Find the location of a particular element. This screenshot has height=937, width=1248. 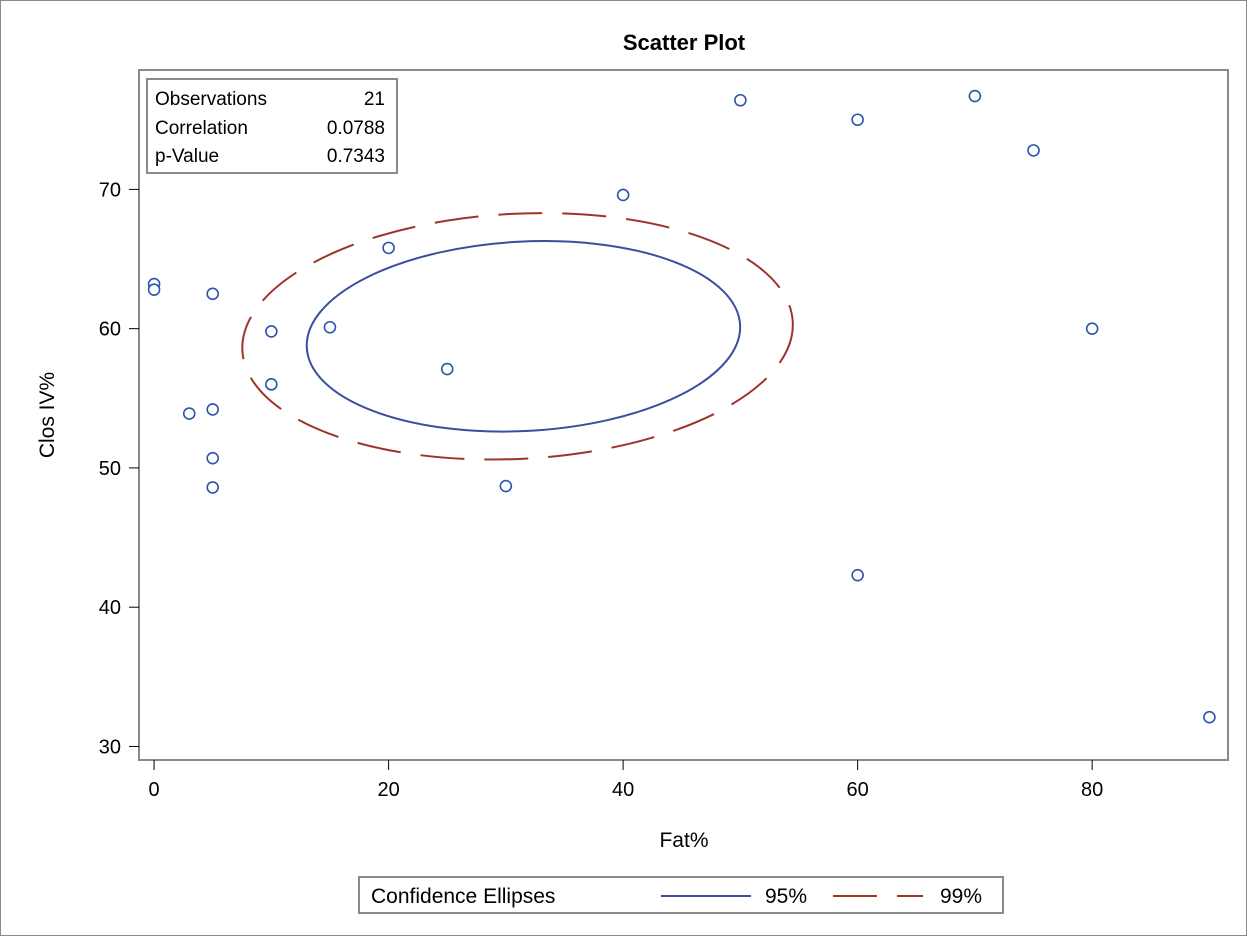

stats-observations-value: 21 is located at coordinates (374, 99).